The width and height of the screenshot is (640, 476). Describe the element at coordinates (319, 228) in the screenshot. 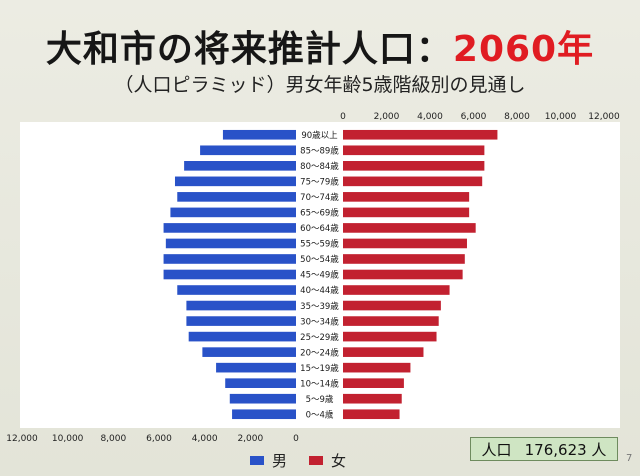

I see `age-category-label: 60～64歳` at that location.